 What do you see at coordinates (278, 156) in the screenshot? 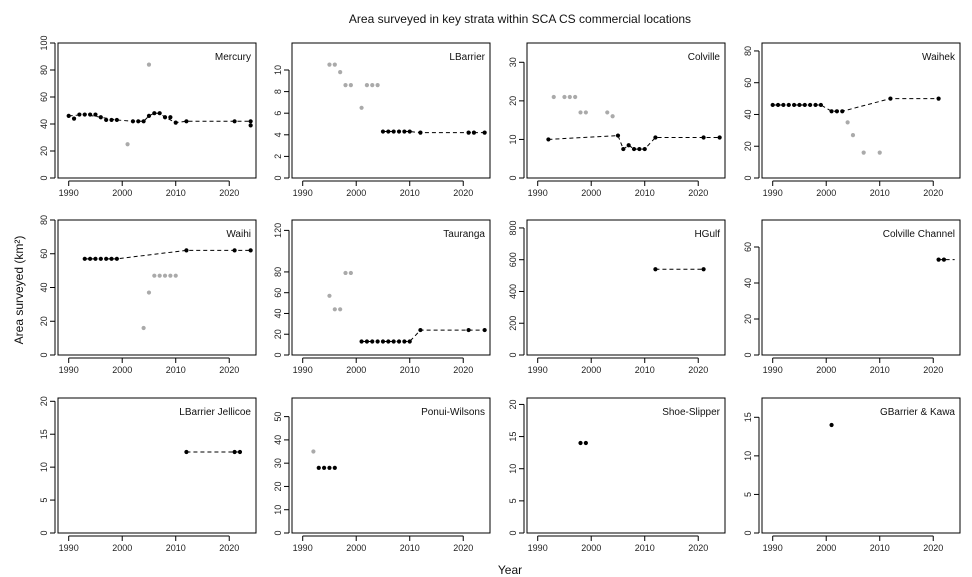
I see `y-tick-label: 2` at bounding box center [278, 156].